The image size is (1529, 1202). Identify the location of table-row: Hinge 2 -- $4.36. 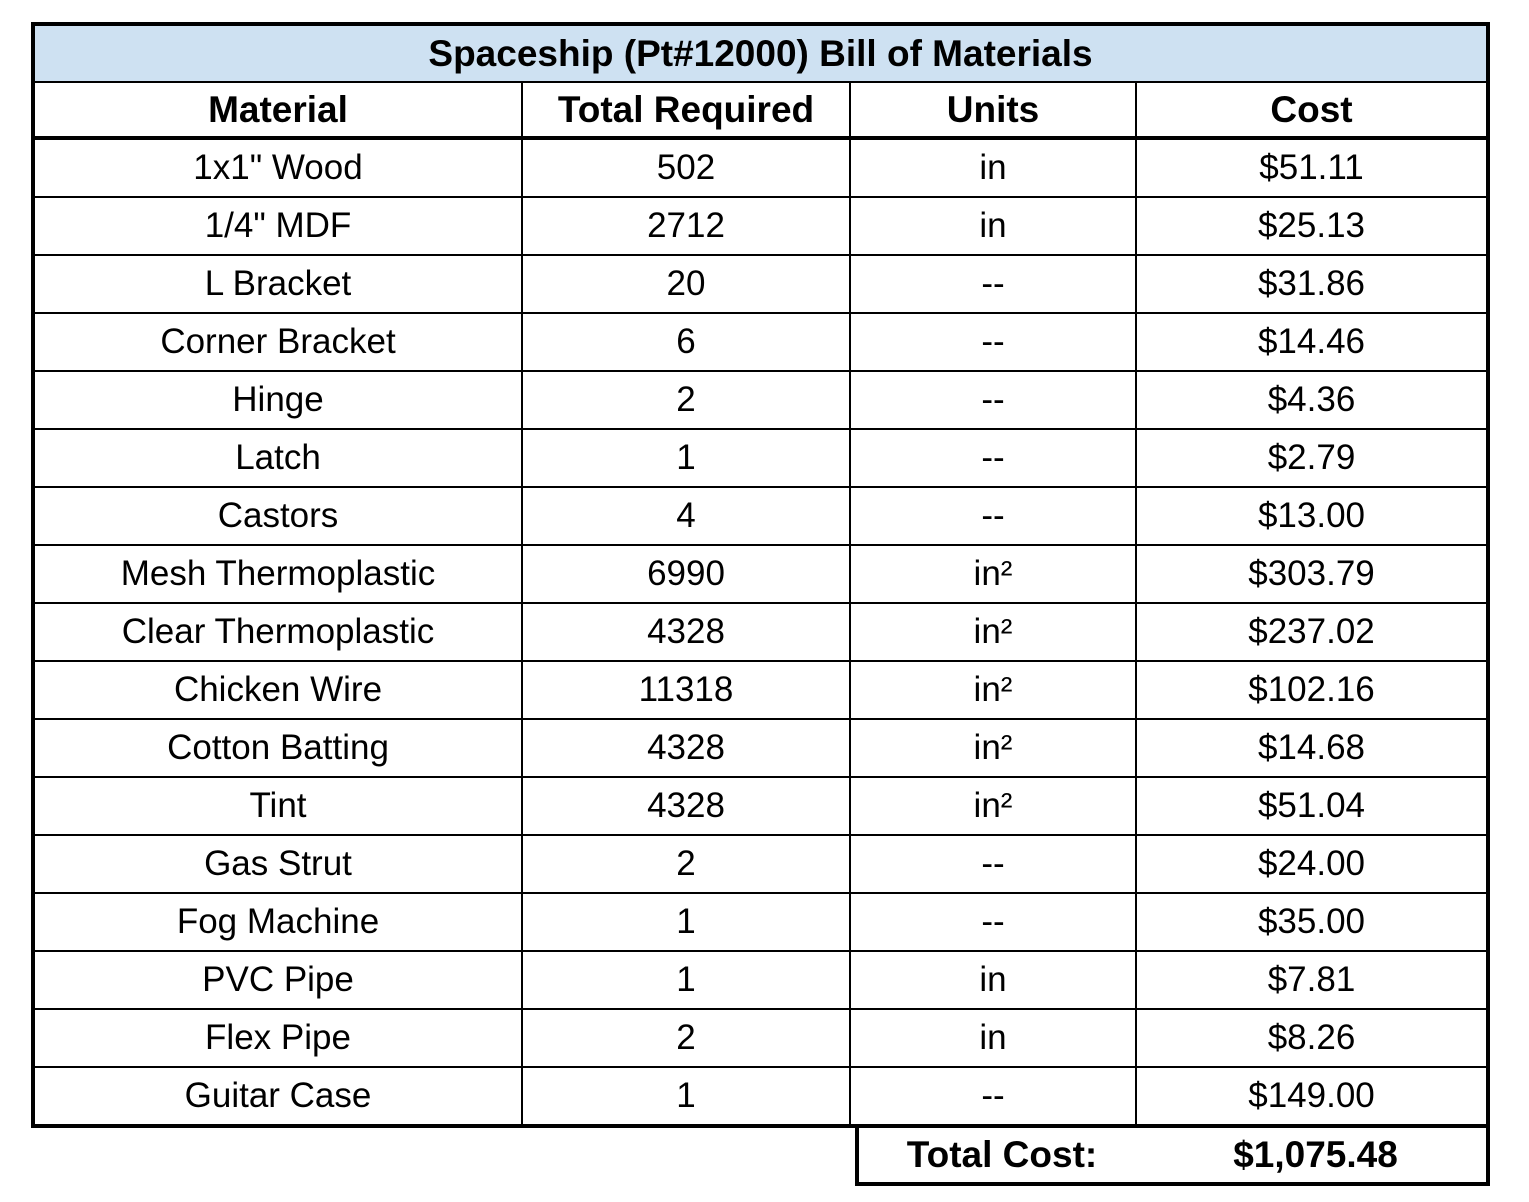
(760, 400).